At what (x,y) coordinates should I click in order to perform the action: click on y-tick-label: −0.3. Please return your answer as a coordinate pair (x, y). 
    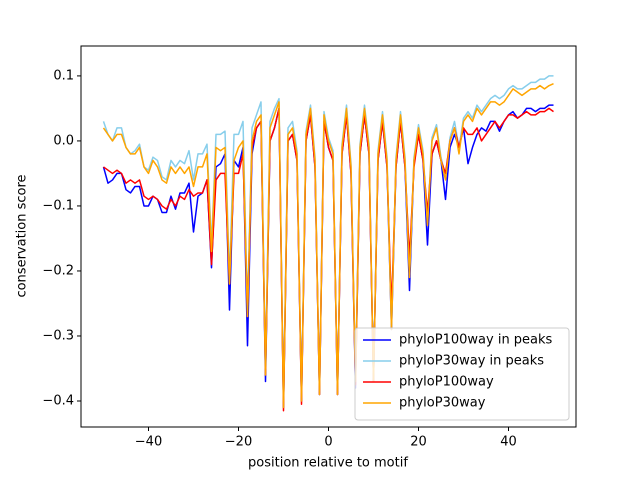
    Looking at the image, I should click on (58, 335).